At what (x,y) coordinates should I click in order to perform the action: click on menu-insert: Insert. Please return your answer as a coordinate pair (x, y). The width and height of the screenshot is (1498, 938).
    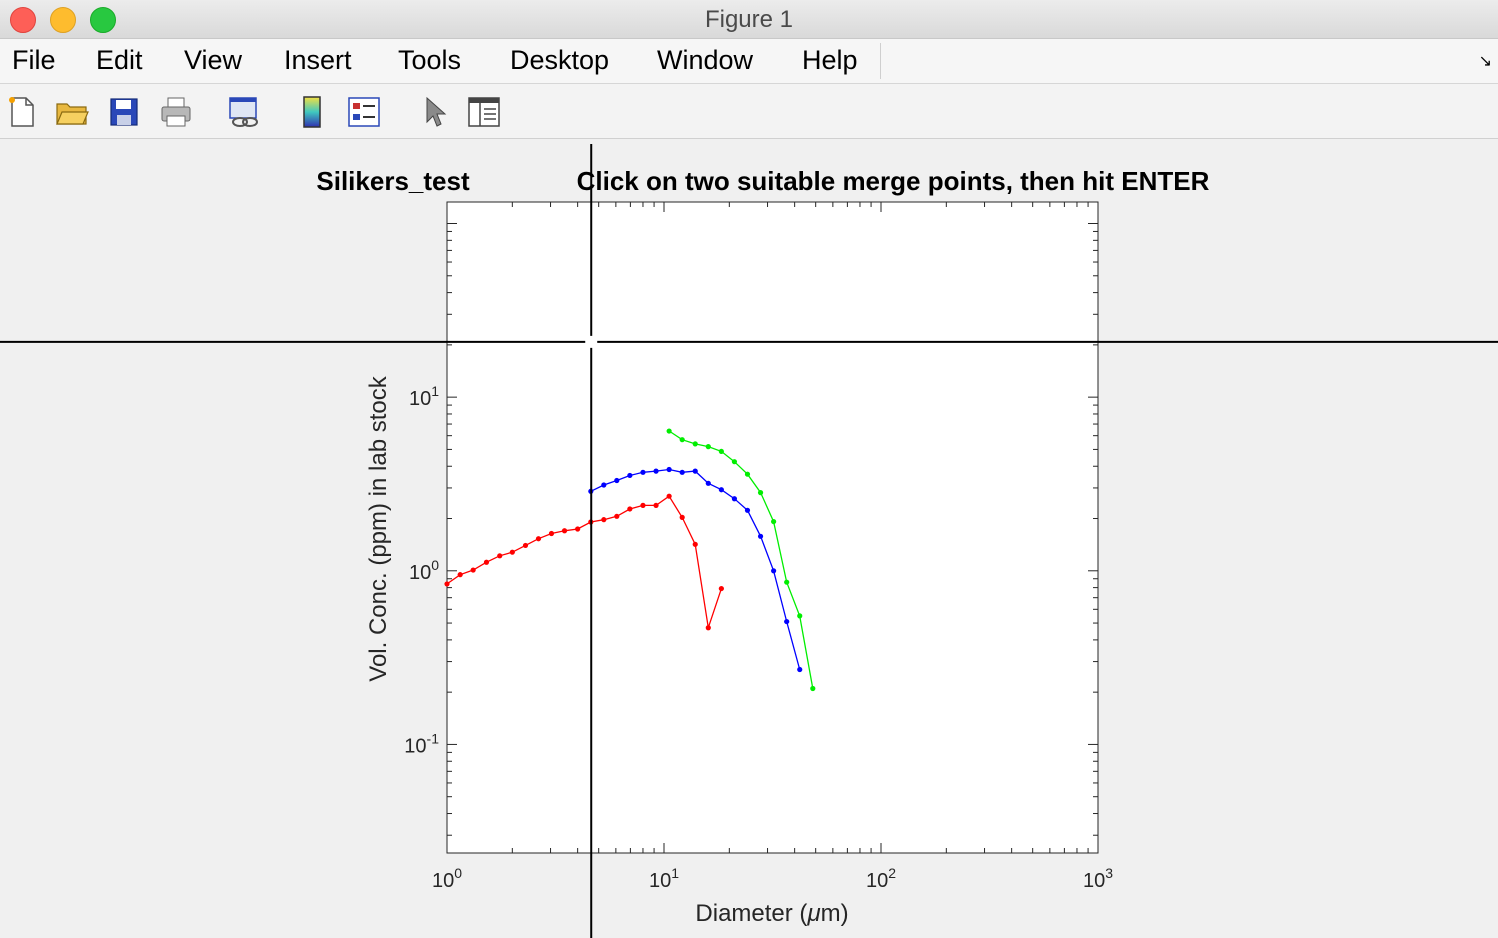
    Looking at the image, I should click on (318, 60).